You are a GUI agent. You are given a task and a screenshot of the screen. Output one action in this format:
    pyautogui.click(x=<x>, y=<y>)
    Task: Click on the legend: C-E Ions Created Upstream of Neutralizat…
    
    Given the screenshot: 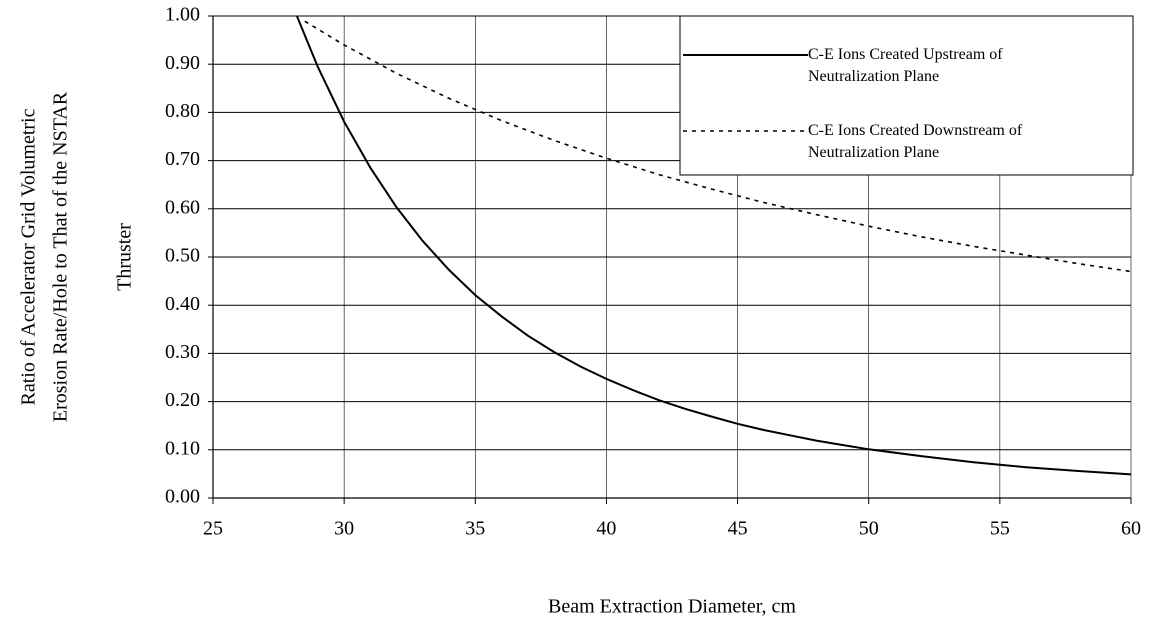 What is the action you would take?
    pyautogui.click(x=906, y=95)
    